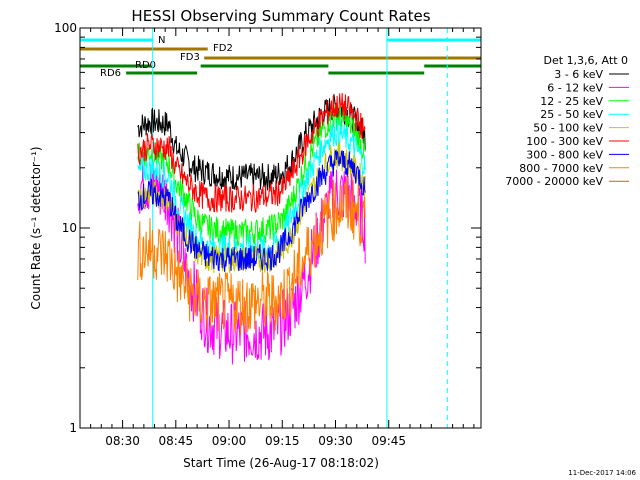  I want to click on bar-label-fd3: FD3, so click(190, 57).